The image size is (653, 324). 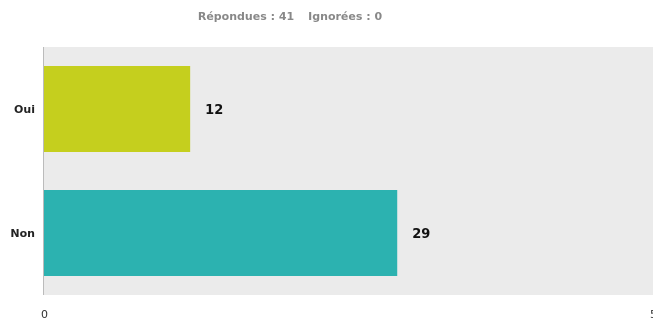 What do you see at coordinates (286, 16) in the screenshot?
I see `answered-value: 41` at bounding box center [286, 16].